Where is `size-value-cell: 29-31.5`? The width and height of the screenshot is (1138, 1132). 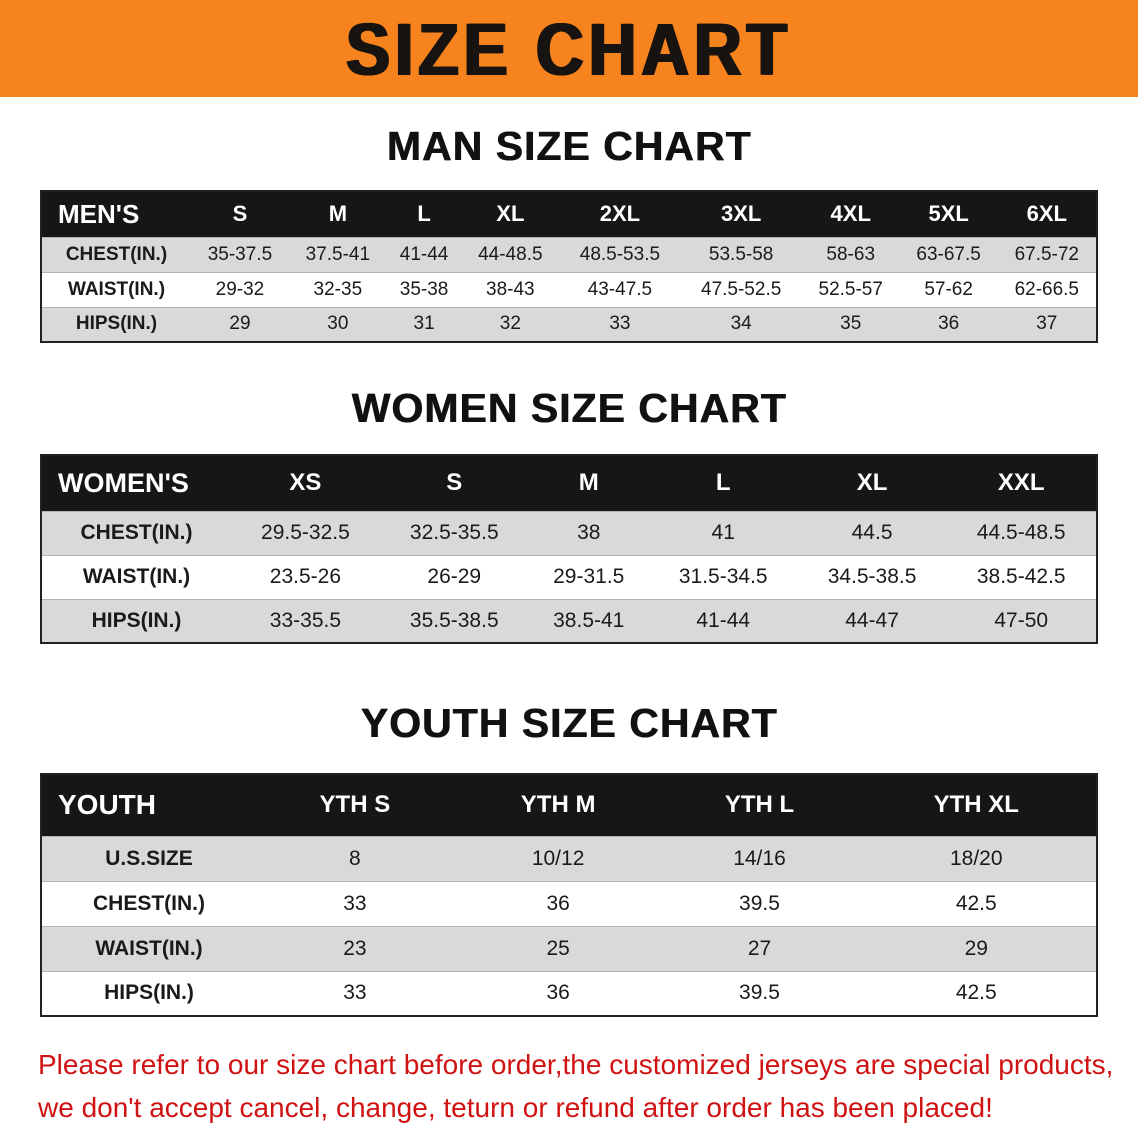 size-value-cell: 29-31.5 is located at coordinates (588, 576).